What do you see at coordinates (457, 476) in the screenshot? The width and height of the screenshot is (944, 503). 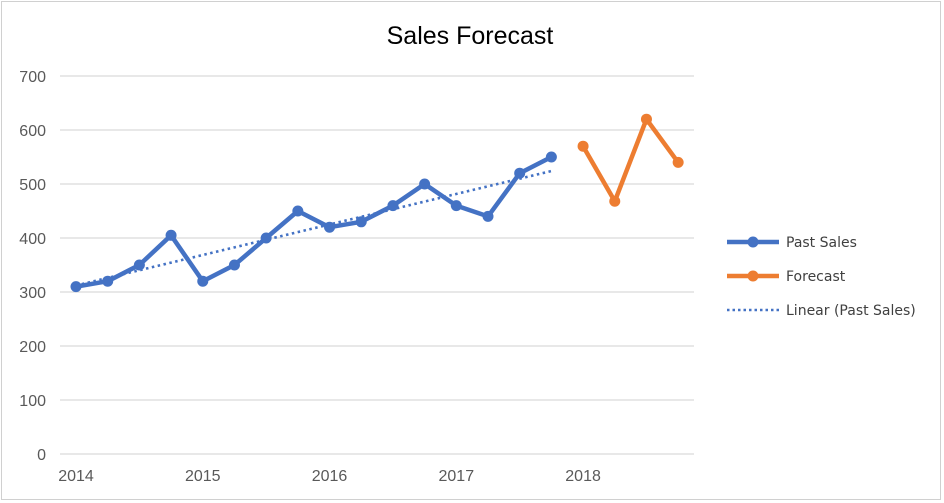 I see `x-tick-label: 2017` at bounding box center [457, 476].